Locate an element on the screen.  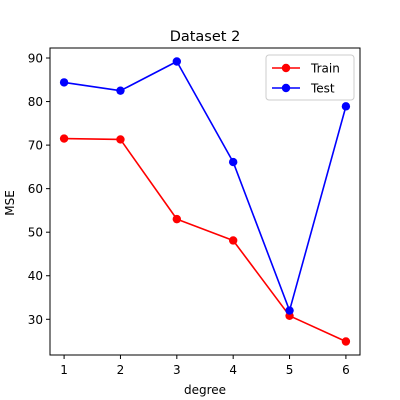
legend-items: Train Test is located at coordinates (306, 79).